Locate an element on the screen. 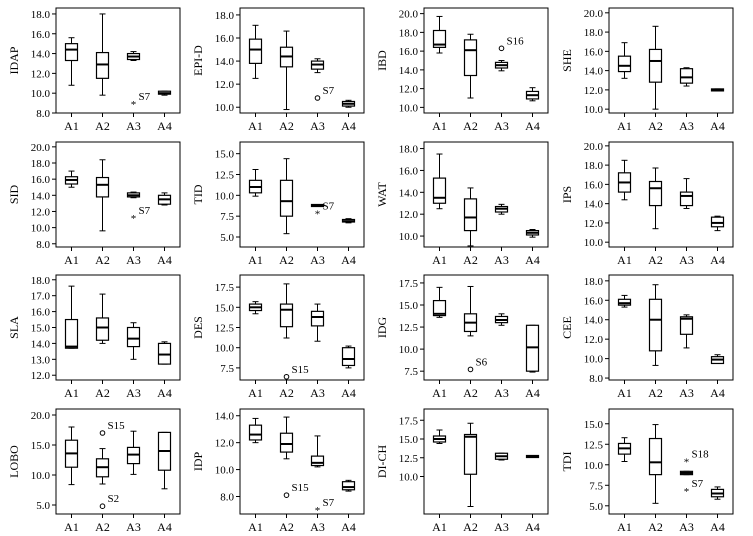  outlier-label: S2 is located at coordinates (114, 499).